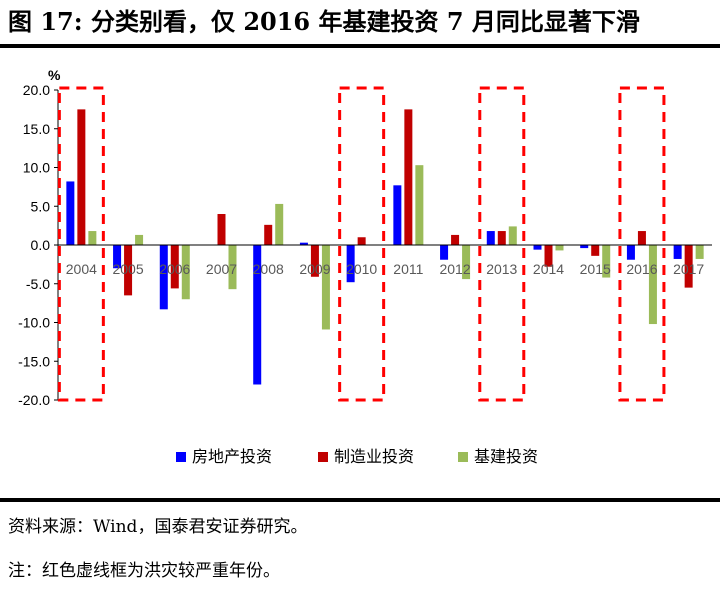 This screenshot has width=720, height=598. What do you see at coordinates (314, 261) in the screenshot?
I see `bar-制造业投资-2009` at bounding box center [314, 261].